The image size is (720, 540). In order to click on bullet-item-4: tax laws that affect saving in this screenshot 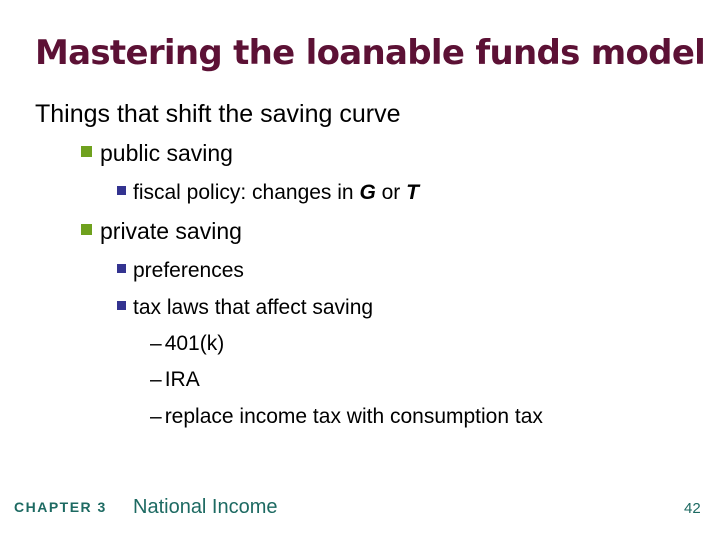, I will do `click(245, 308)`.